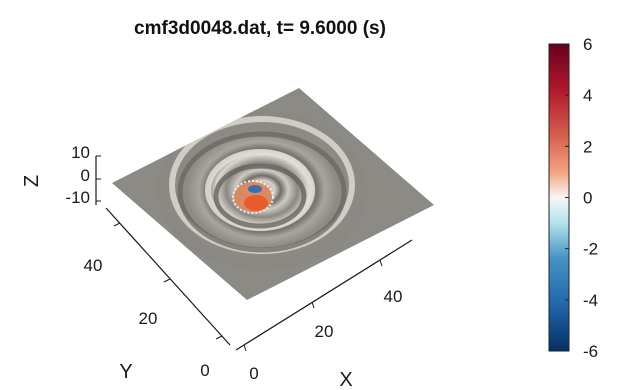 Image resolution: width=618 pixels, height=390 pixels. Describe the element at coordinates (393, 296) in the screenshot. I see `x-tick-label: 40` at that location.